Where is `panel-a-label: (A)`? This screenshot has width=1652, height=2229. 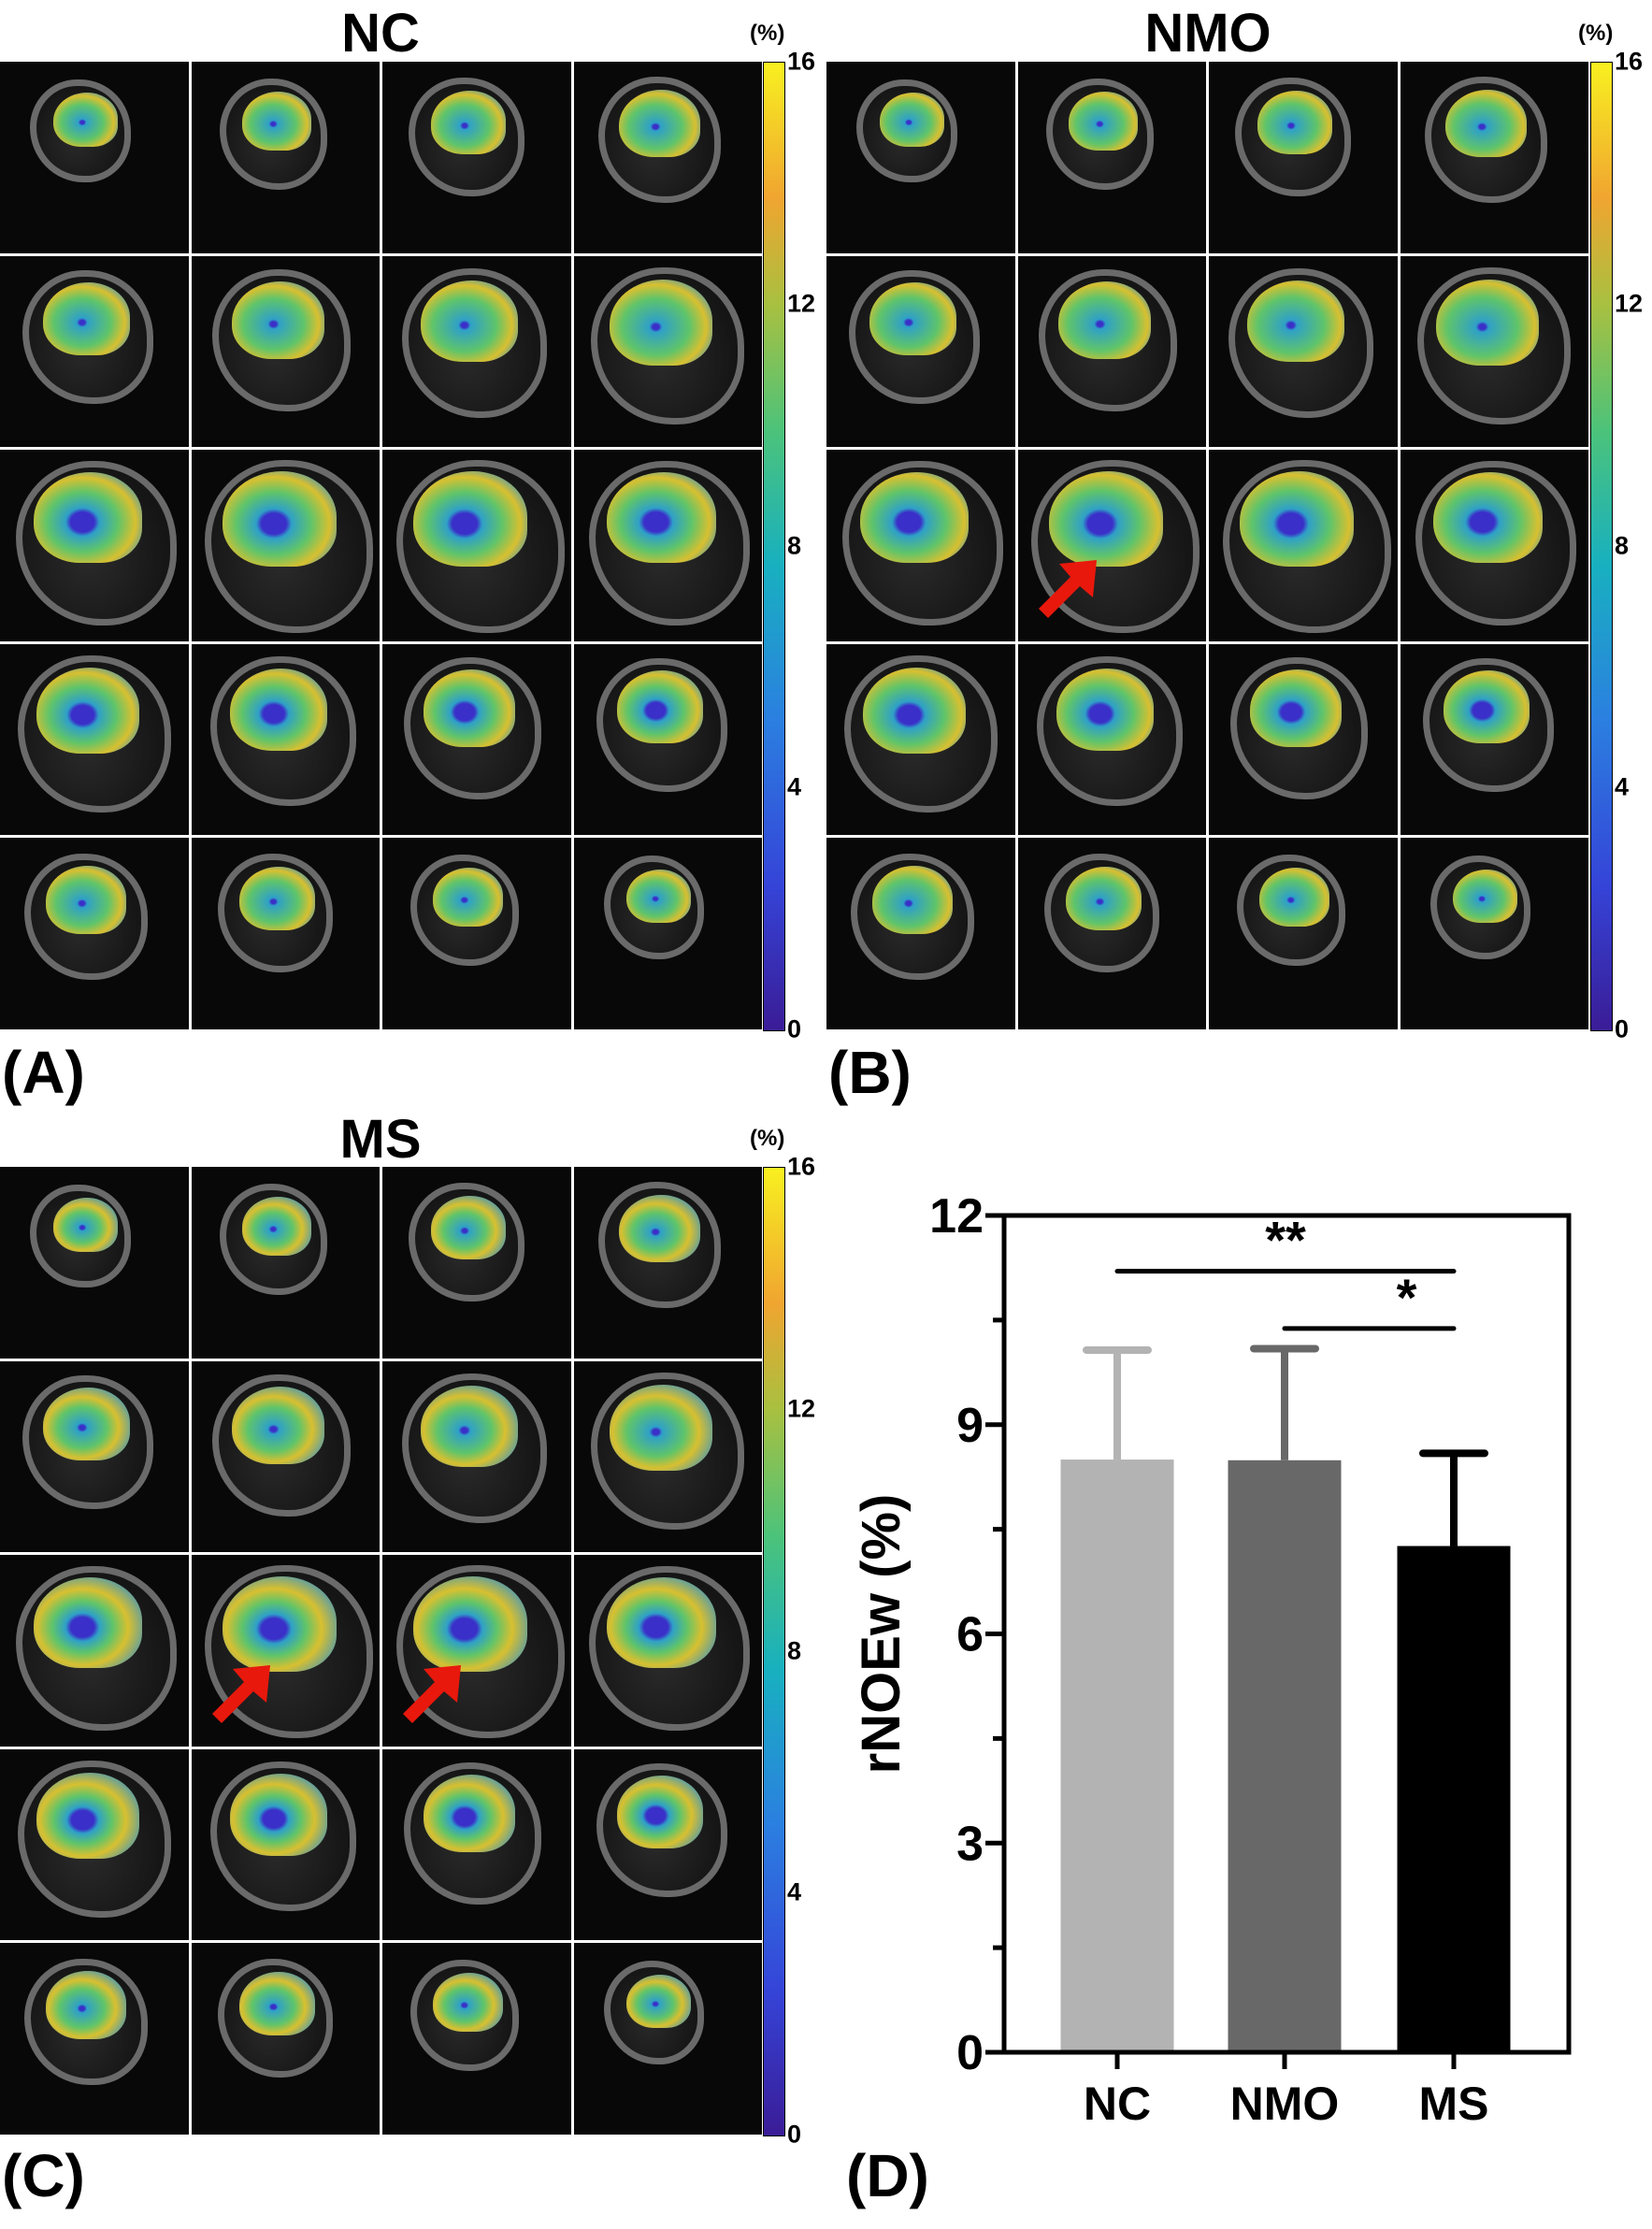
panel-a-label: (A) is located at coordinates (43, 1072).